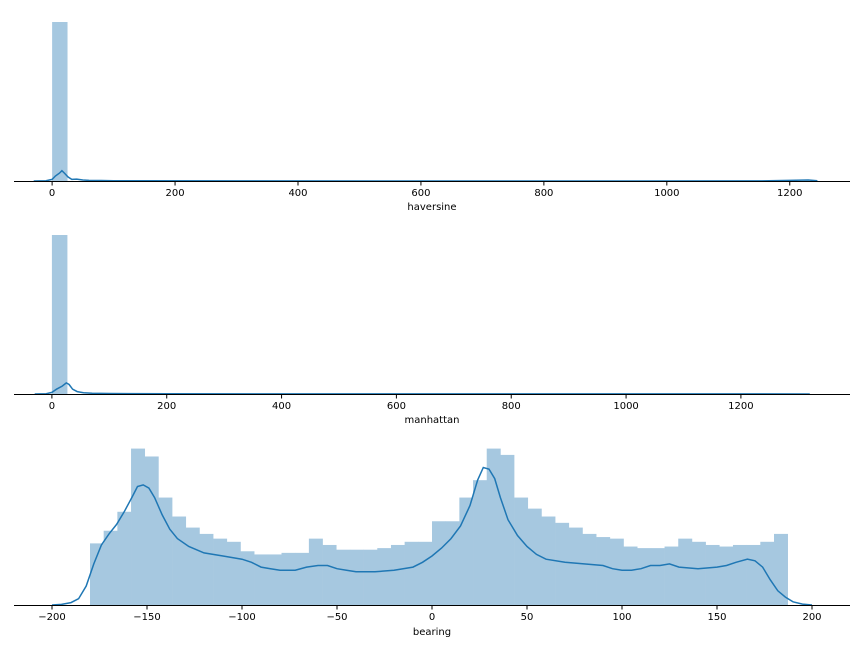 This screenshot has width=864, height=648. Describe the element at coordinates (51, 617) in the screenshot. I see `x-tick-label: −200` at that location.